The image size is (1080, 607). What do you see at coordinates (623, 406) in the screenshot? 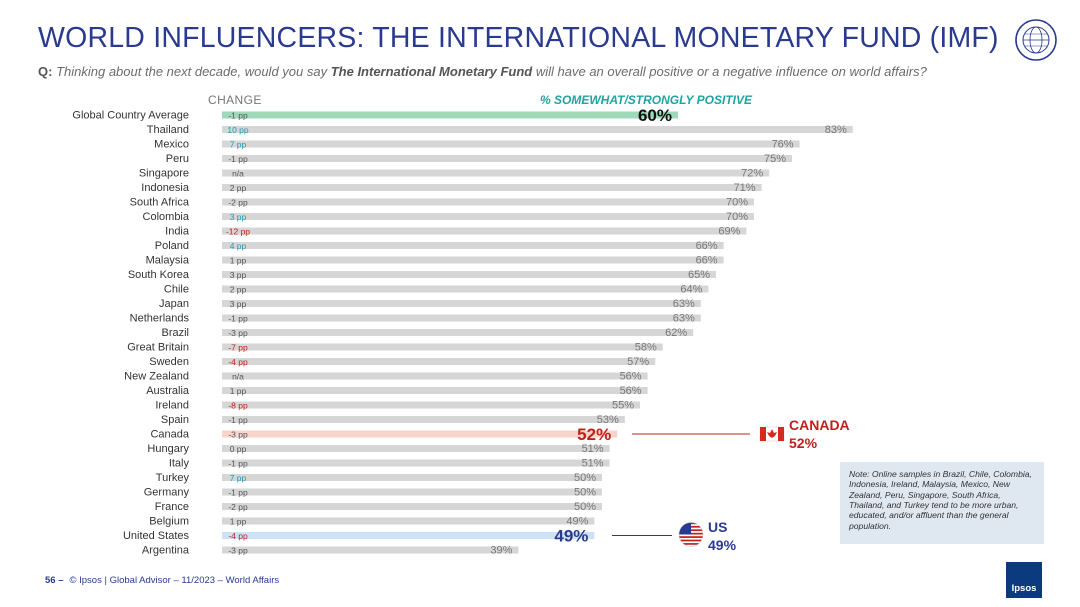
I see `value-label-ireland: 55%` at bounding box center [623, 406].